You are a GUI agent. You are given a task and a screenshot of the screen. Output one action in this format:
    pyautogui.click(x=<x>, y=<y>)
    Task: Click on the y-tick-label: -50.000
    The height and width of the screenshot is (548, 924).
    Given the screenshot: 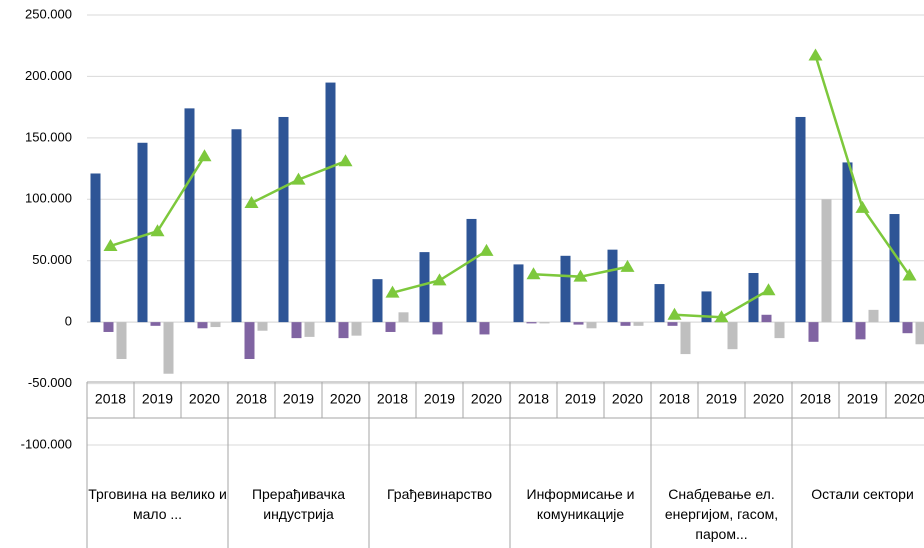 What is the action you would take?
    pyautogui.click(x=50, y=382)
    